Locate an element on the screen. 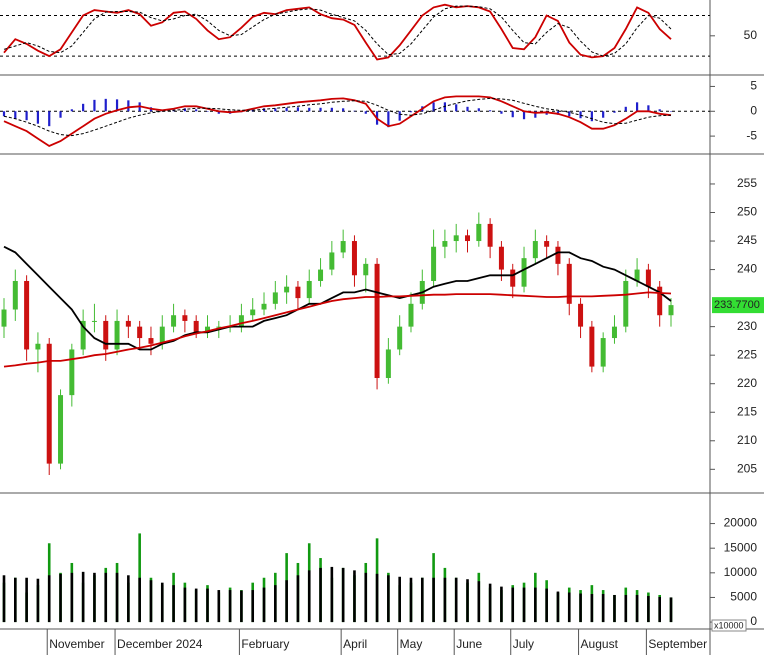  y-tick-label: 15000 is located at coordinates (741, 547).